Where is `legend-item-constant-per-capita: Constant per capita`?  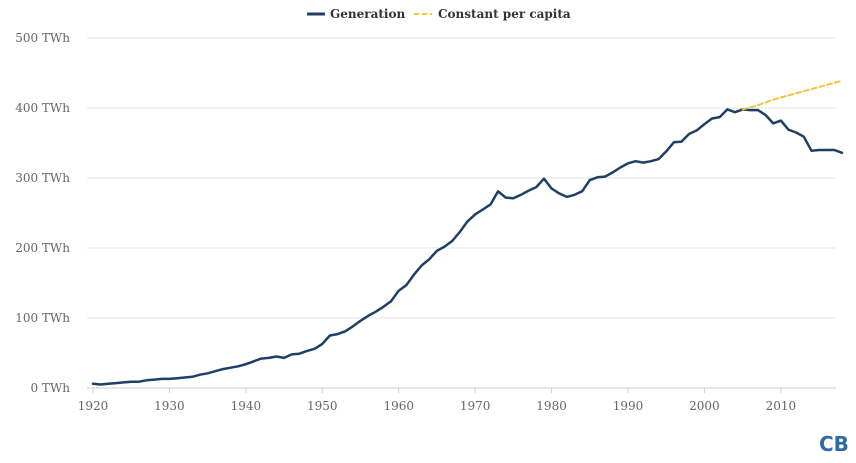
legend-item-constant-per-capita: Constant per capita is located at coordinates (492, 14).